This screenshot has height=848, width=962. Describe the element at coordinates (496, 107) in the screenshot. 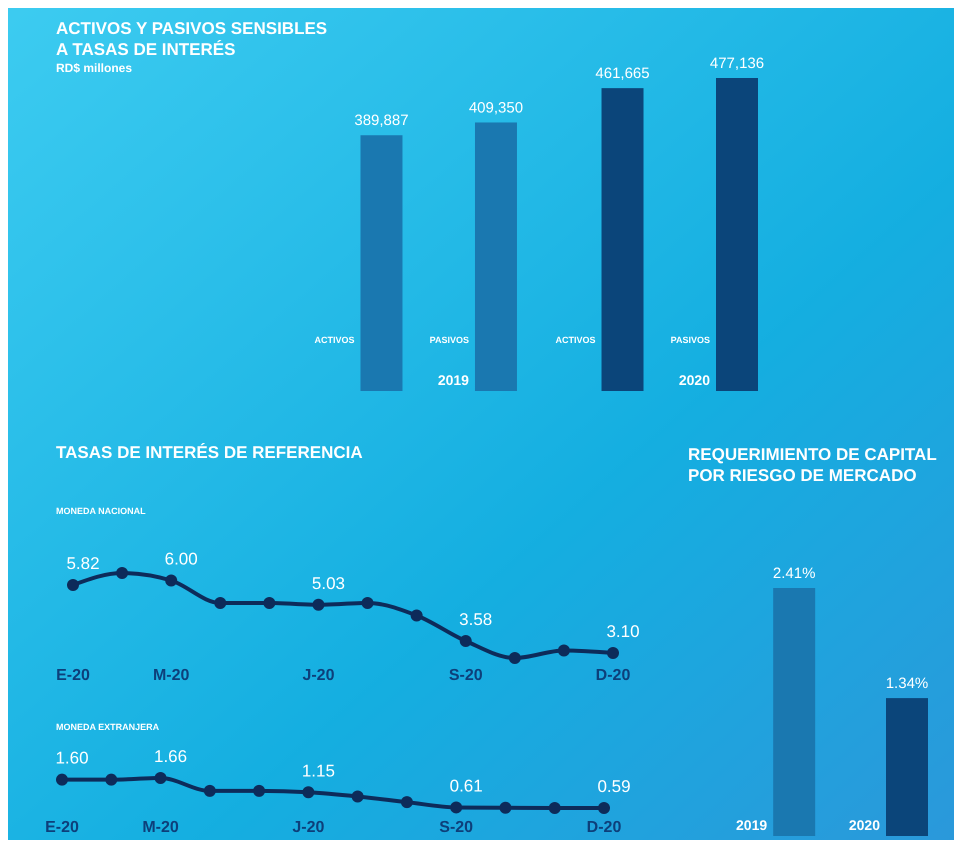

I see `data-label: 409,350` at that location.